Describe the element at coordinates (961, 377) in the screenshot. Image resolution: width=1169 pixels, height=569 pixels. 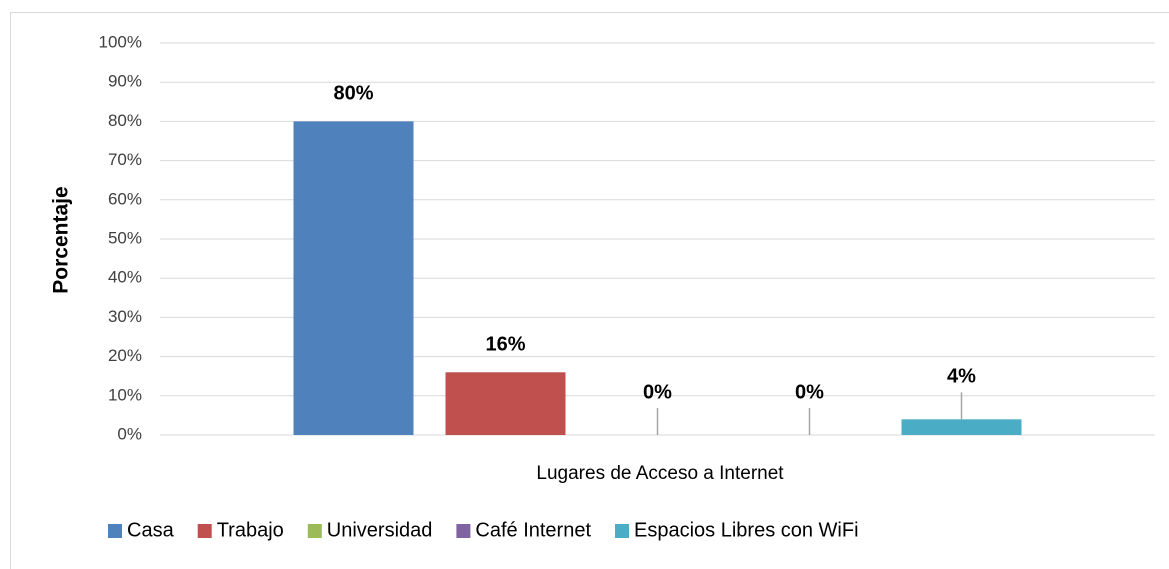
I see `data-label: 4%` at that location.